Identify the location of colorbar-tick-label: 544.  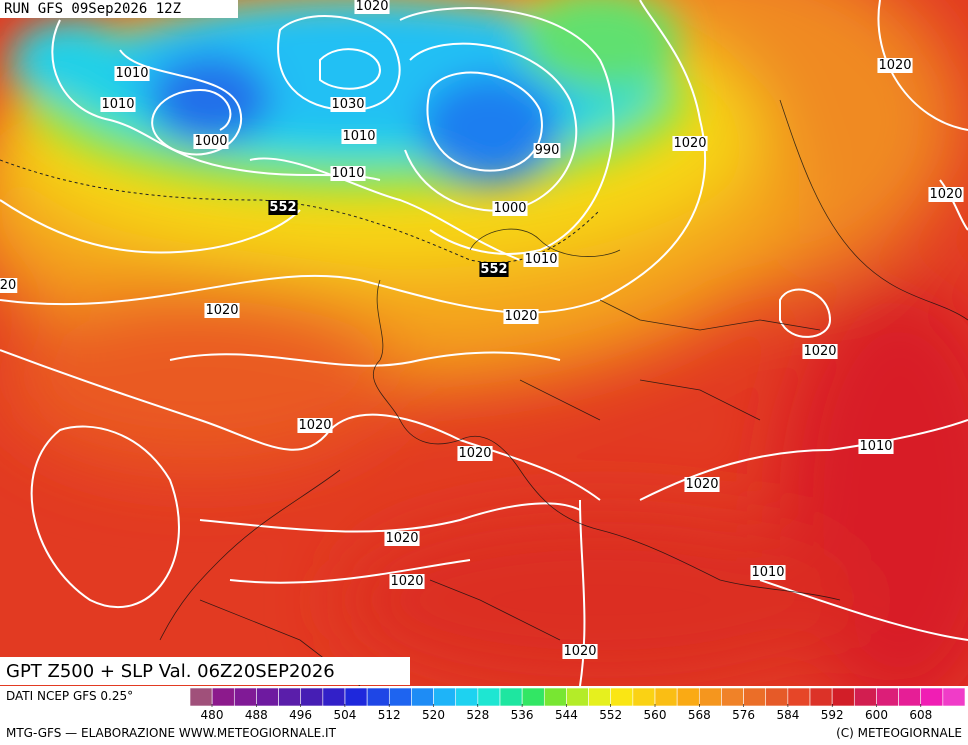
(566, 715).